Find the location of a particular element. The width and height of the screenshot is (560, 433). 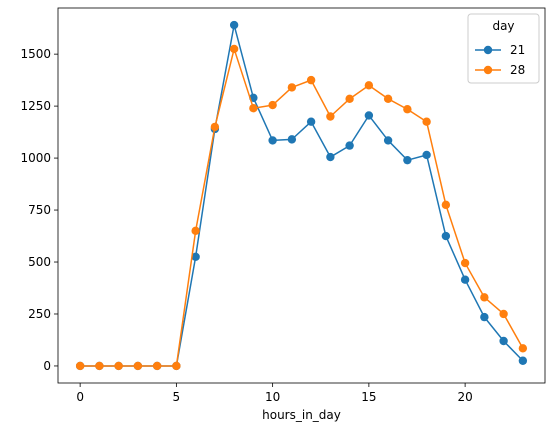

legend-box is located at coordinates (503, 48).